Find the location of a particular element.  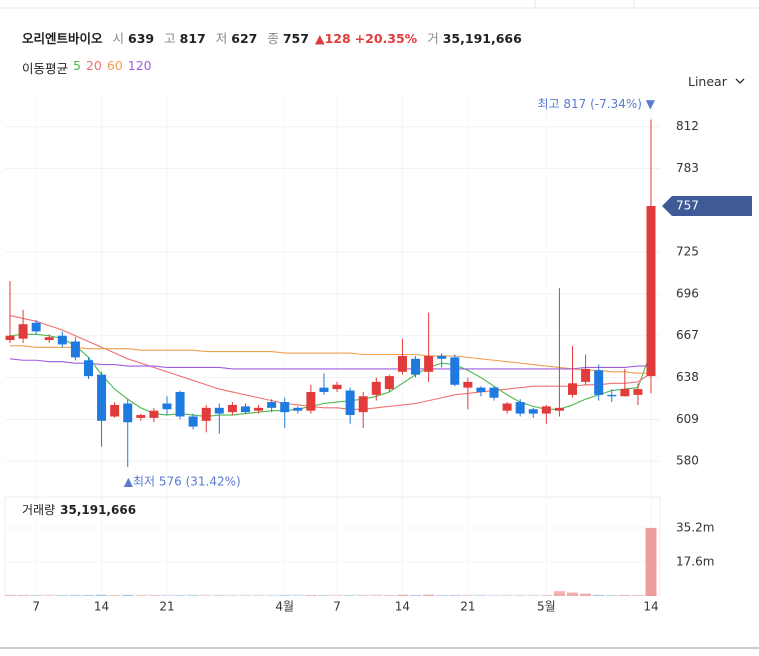

y-tick-label: 696 is located at coordinates (687, 293).